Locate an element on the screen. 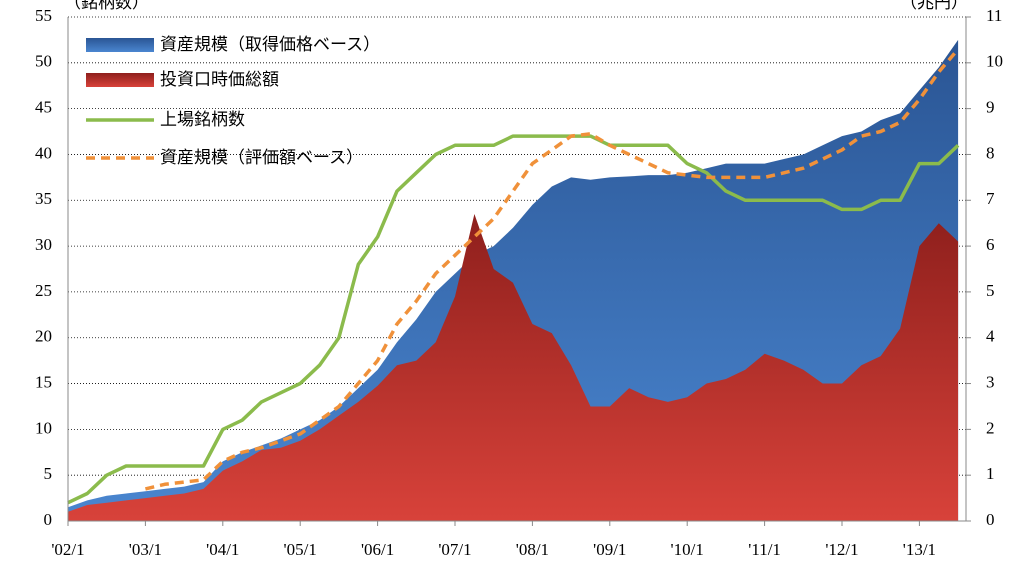 The width and height of the screenshot is (1034, 563). y2-tick-label: 4 is located at coordinates (990, 336).